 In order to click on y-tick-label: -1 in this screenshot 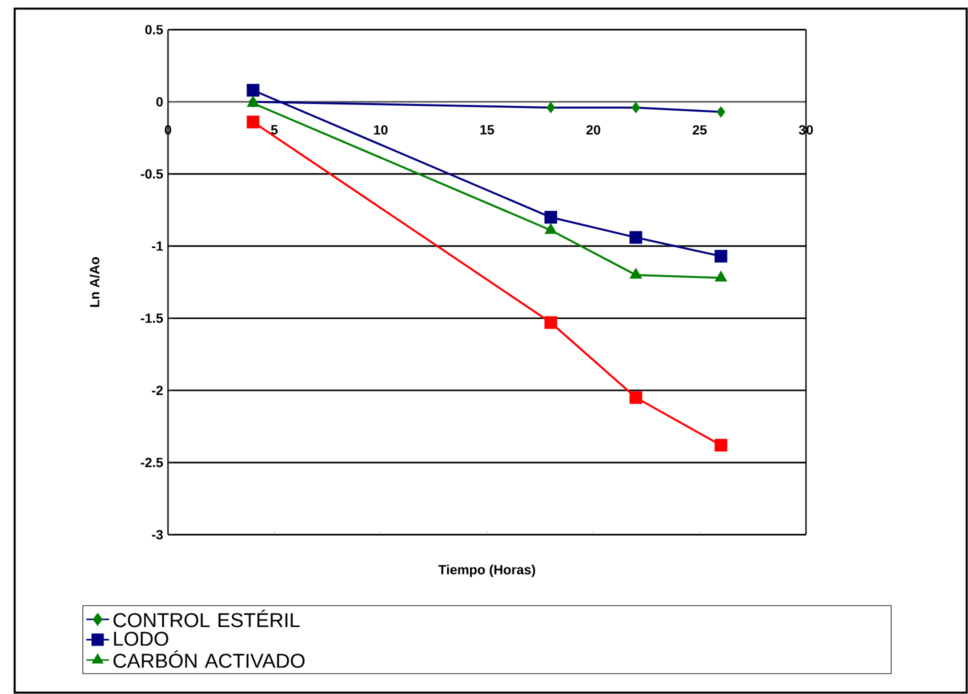, I will do `click(157, 246)`.